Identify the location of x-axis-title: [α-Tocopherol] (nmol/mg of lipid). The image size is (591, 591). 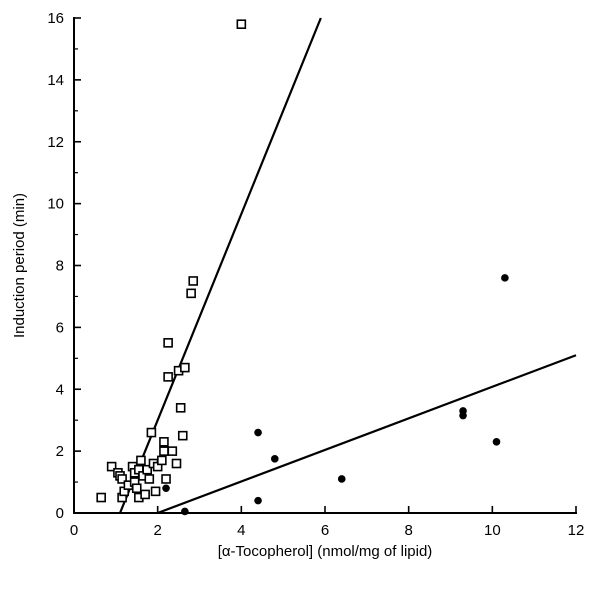
(325, 551).